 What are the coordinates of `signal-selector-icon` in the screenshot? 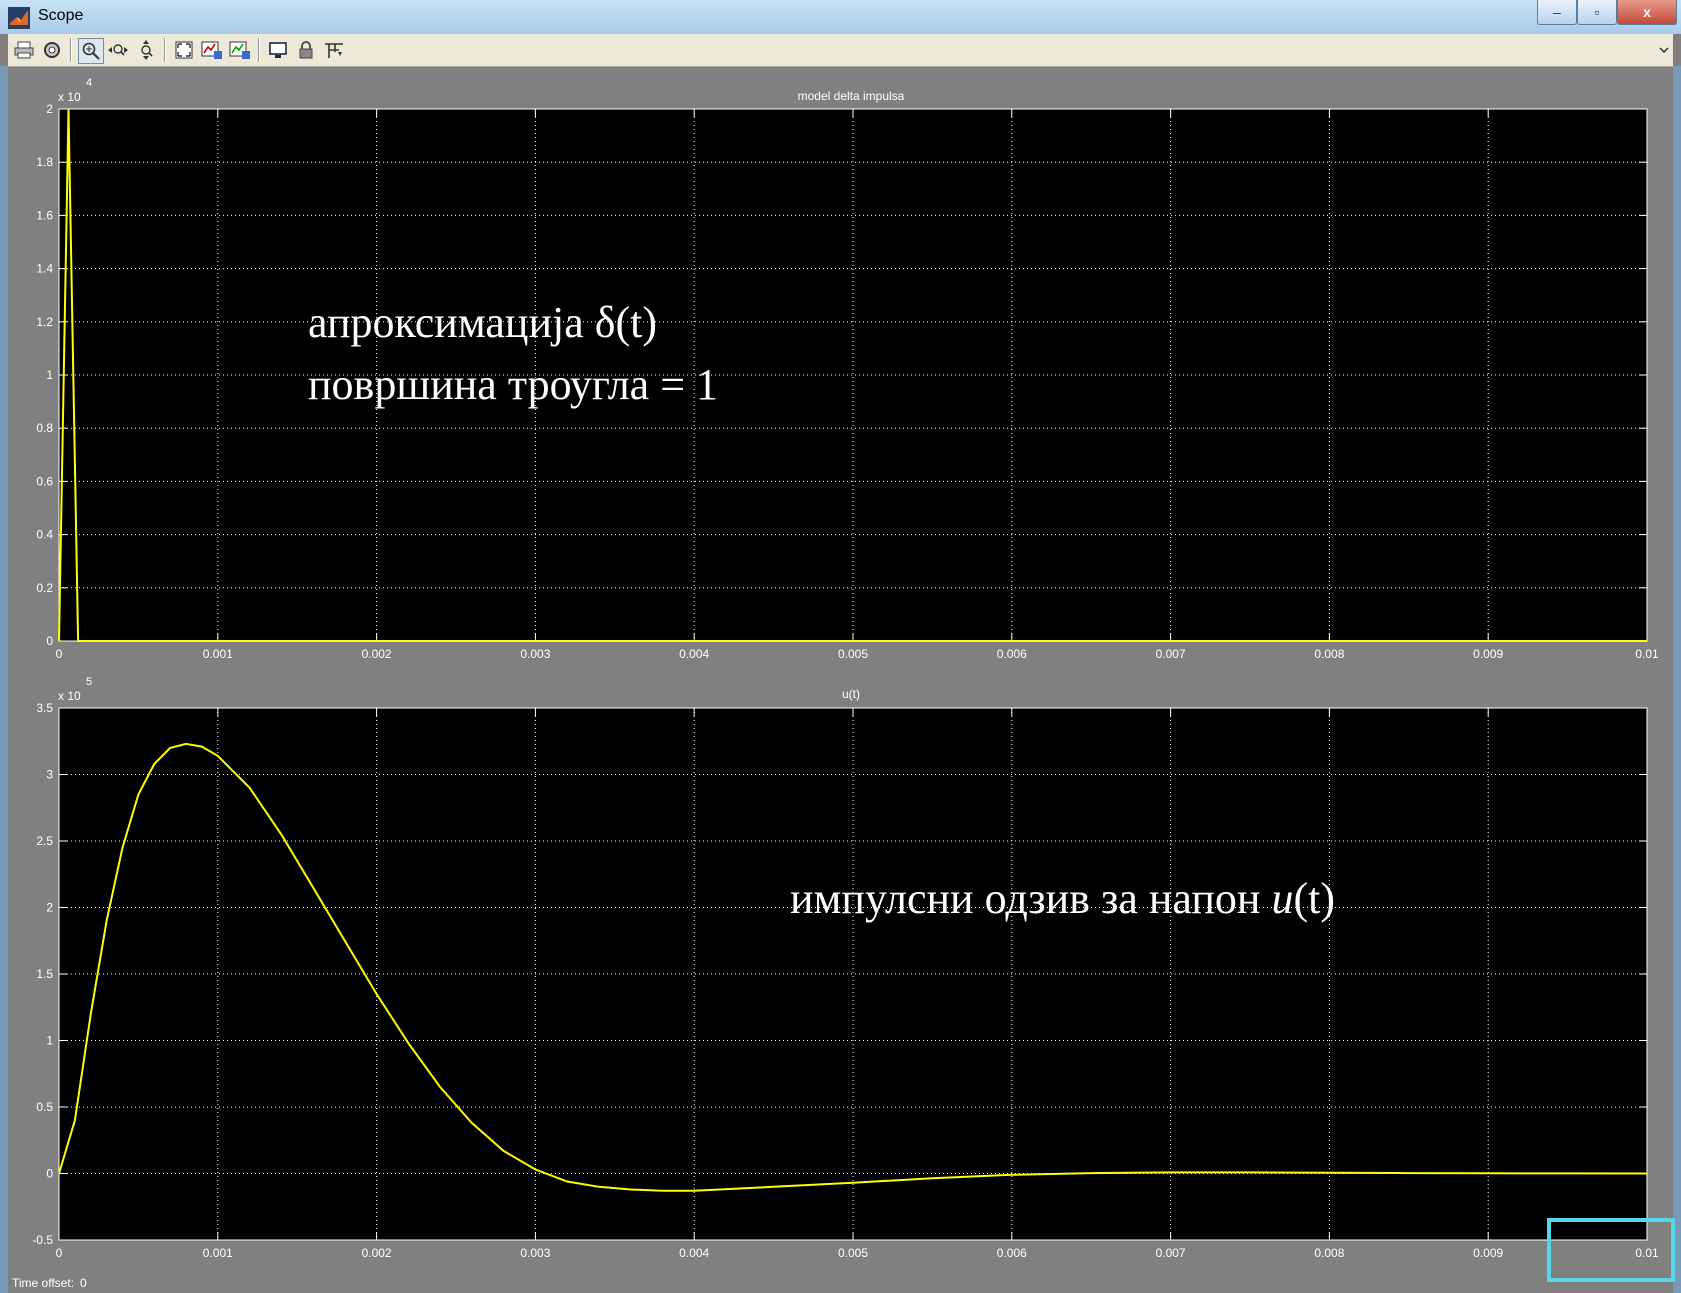 It's located at (334, 50).